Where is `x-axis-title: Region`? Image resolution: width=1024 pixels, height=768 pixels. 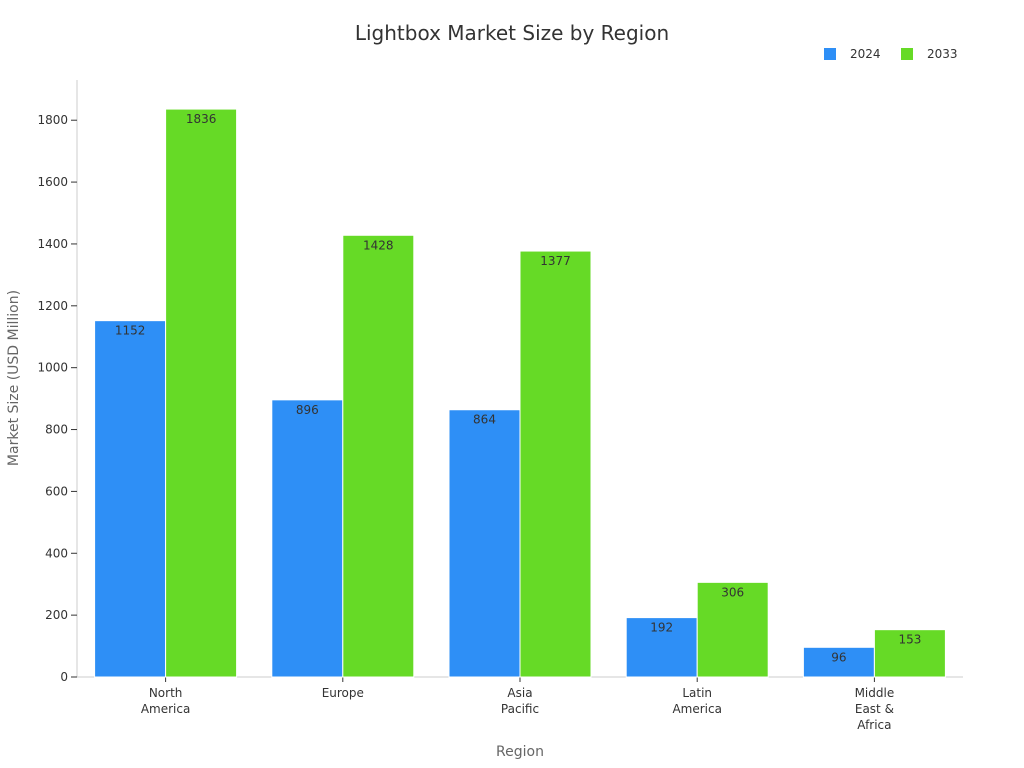 x-axis-title: Region is located at coordinates (520, 752).